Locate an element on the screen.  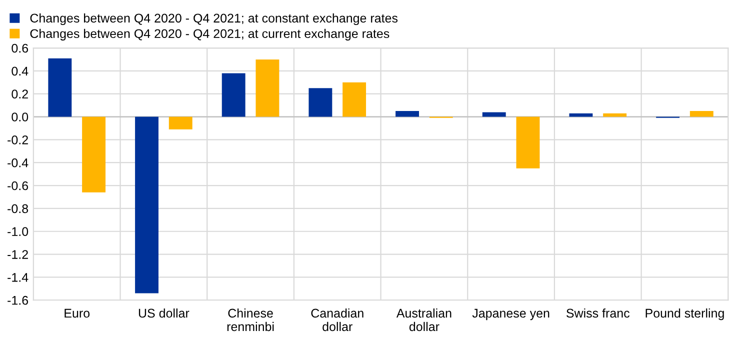
y-tick-label: 0.2 is located at coordinates (20, 94).